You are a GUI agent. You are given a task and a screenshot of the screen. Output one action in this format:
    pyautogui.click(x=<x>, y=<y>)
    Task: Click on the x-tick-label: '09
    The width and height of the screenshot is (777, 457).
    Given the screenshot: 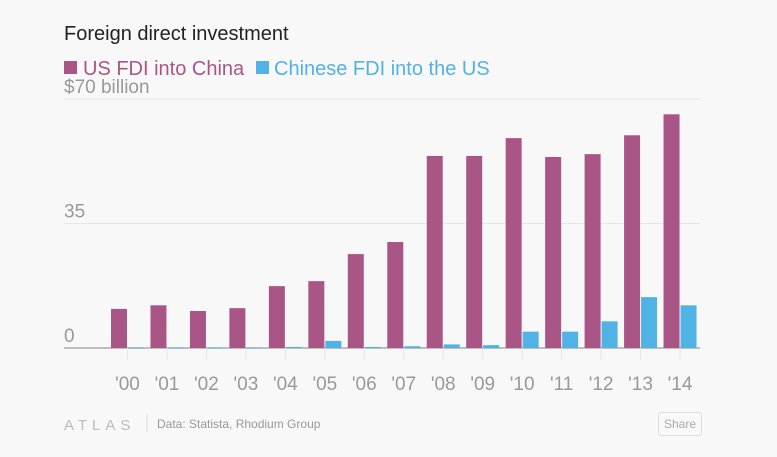 What is the action you would take?
    pyautogui.click(x=482, y=384)
    